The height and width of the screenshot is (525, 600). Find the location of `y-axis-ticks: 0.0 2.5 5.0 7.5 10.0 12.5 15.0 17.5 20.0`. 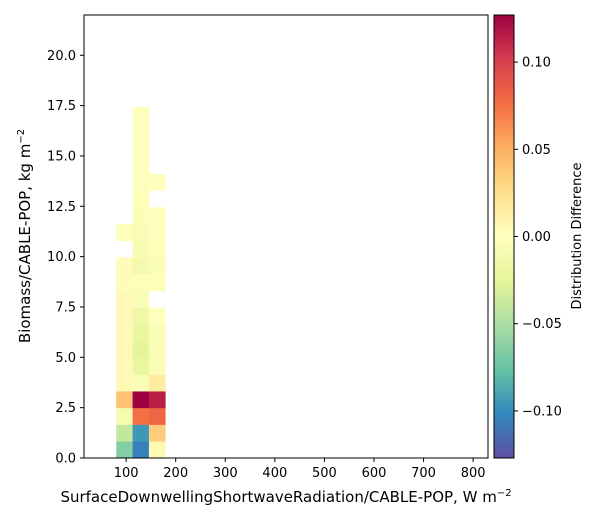

y-axis-ticks: 0.0 2.5 5.0 7.5 10.0 12.5 15.0 17.5 20.0 is located at coordinates (65, 258).